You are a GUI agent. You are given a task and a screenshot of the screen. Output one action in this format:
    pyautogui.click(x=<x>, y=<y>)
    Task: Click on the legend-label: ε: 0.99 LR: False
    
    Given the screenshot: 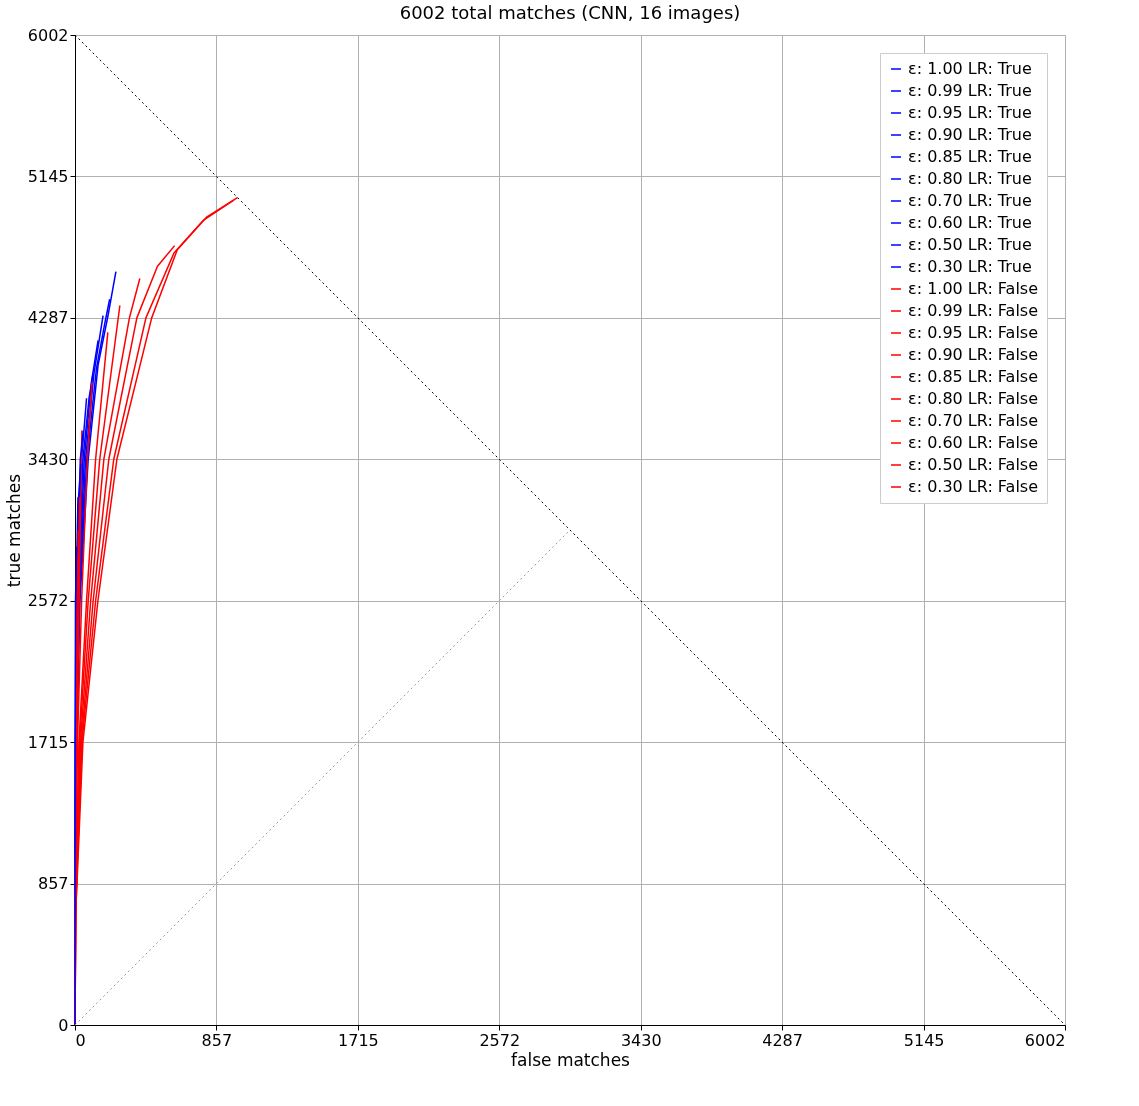 What is the action you would take?
    pyautogui.click(x=973, y=310)
    